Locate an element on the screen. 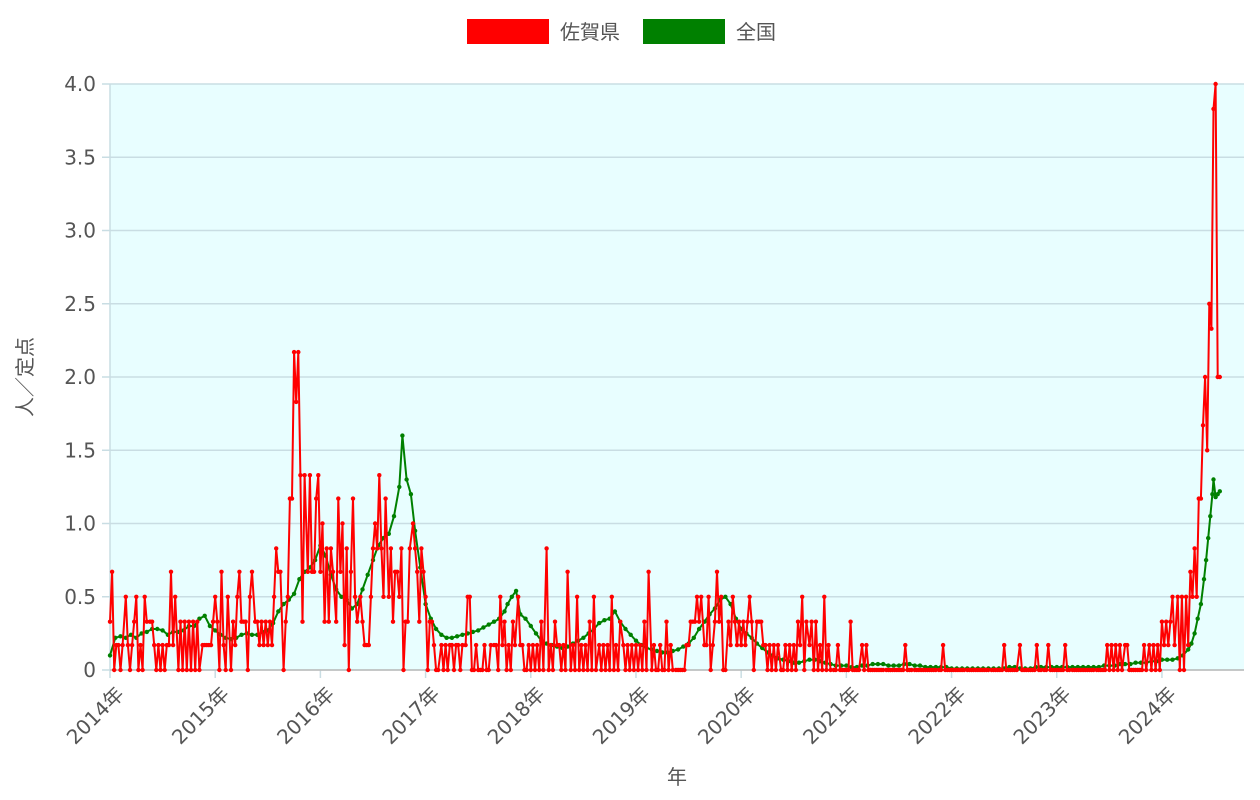 The width and height of the screenshot is (1260, 800). y-tick-label: 3.0 is located at coordinates (80, 231).